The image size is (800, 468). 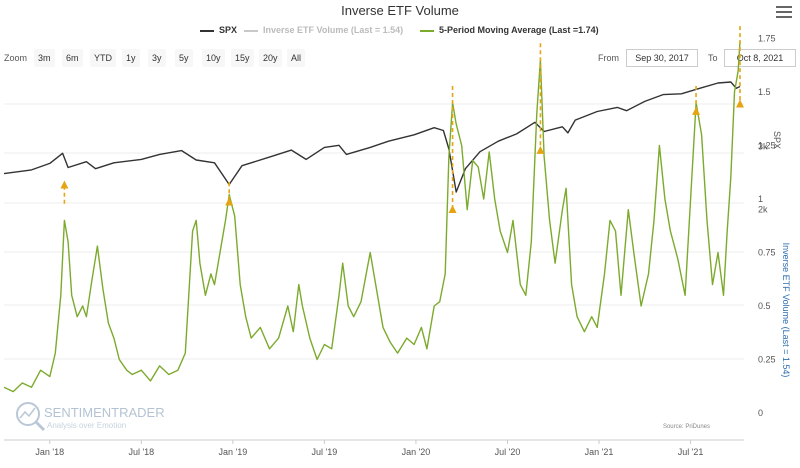 What do you see at coordinates (400, 10) in the screenshot?
I see `chart-title: Inverse ETF Volume` at bounding box center [400, 10].